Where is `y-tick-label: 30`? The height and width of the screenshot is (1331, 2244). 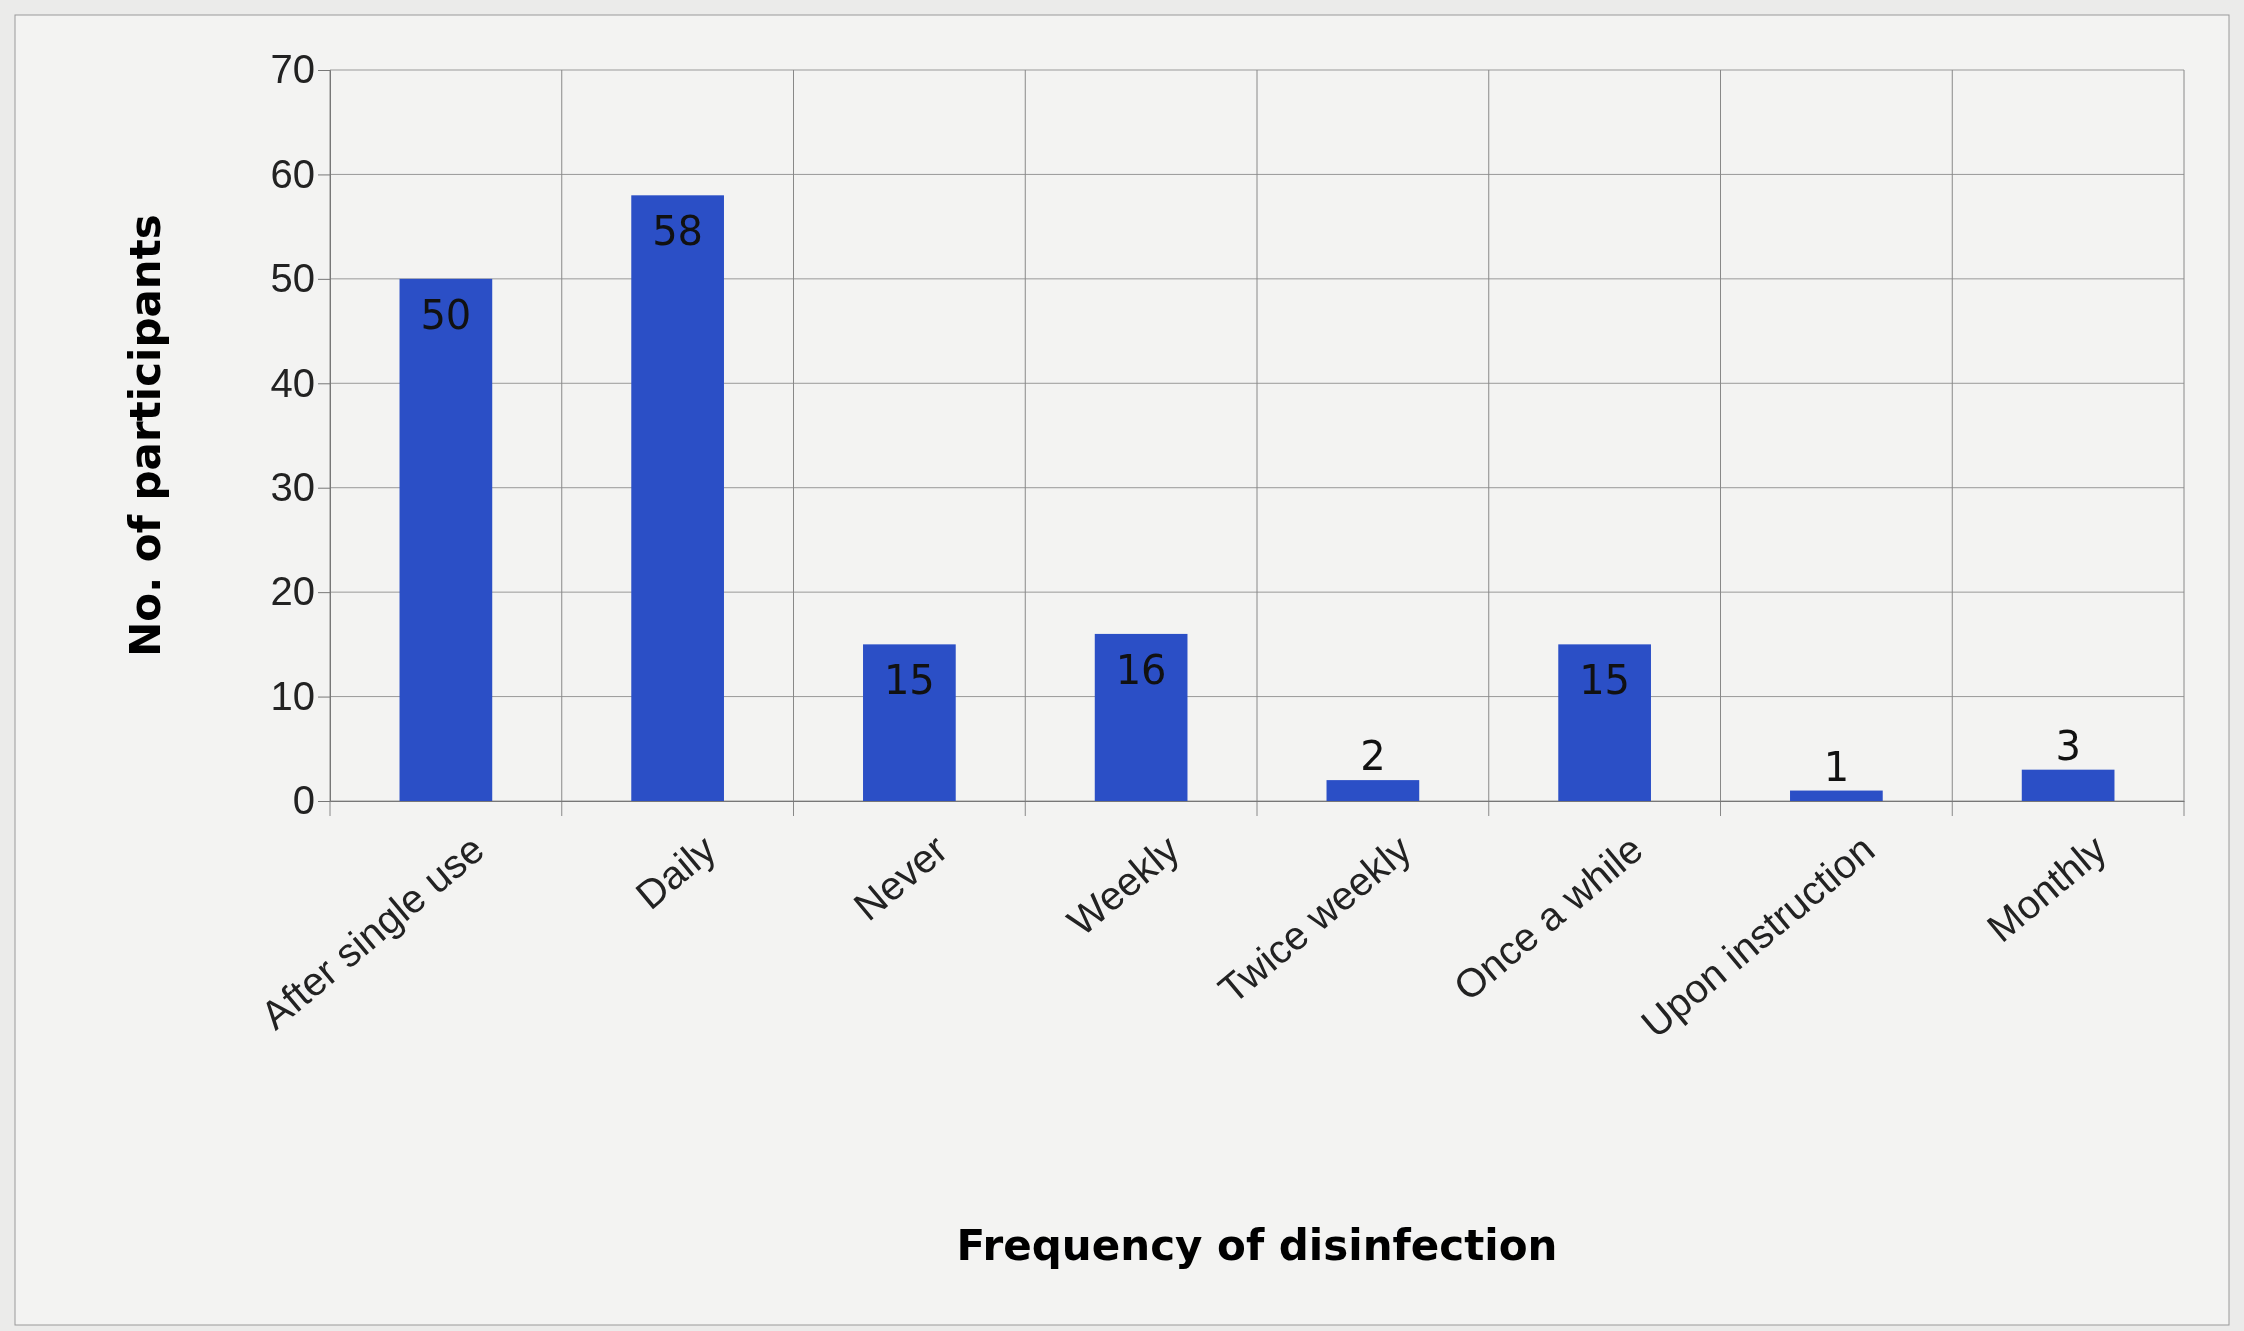
y-tick-label: 30 is located at coordinates (292, 487).